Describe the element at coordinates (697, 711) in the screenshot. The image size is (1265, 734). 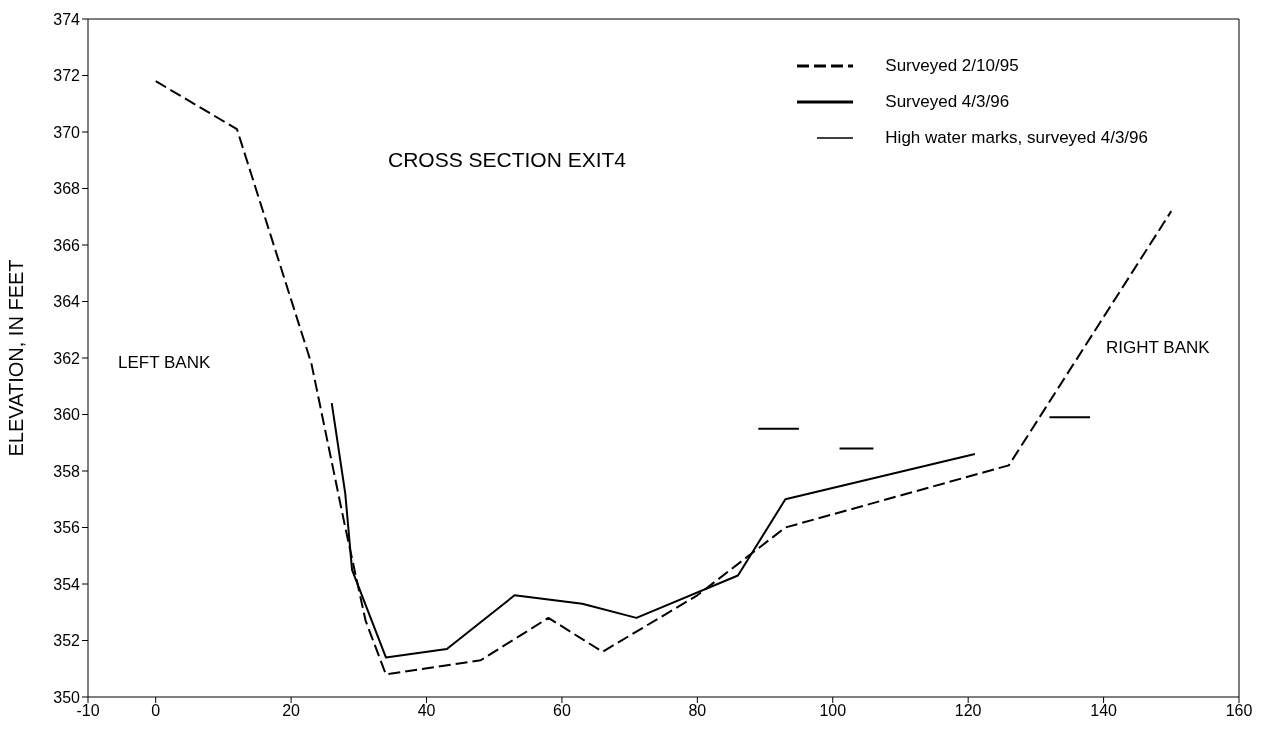
I see `x-tick-label: 80` at that location.